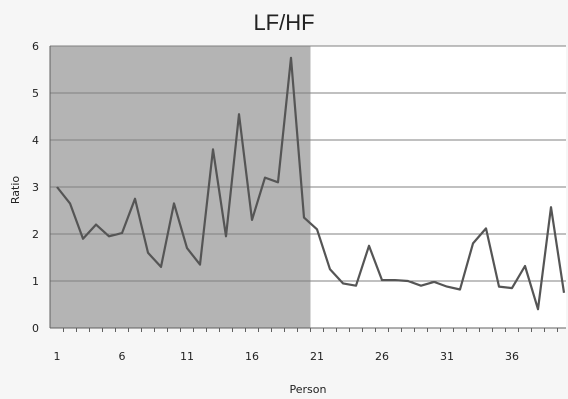  What do you see at coordinates (512, 356) in the screenshot?
I see `x-tick-label: 36` at bounding box center [512, 356].